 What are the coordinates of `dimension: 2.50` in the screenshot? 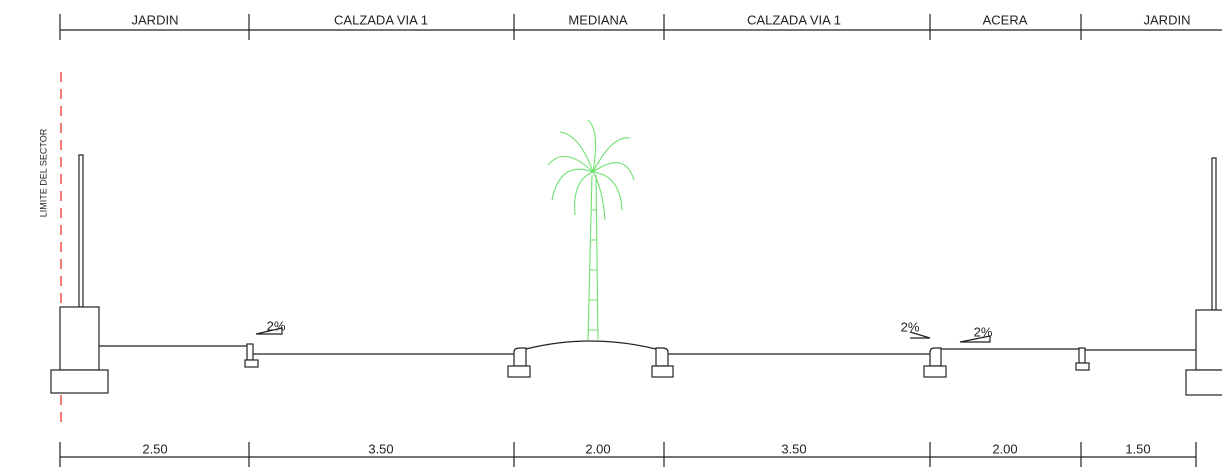 It's located at (154, 448).